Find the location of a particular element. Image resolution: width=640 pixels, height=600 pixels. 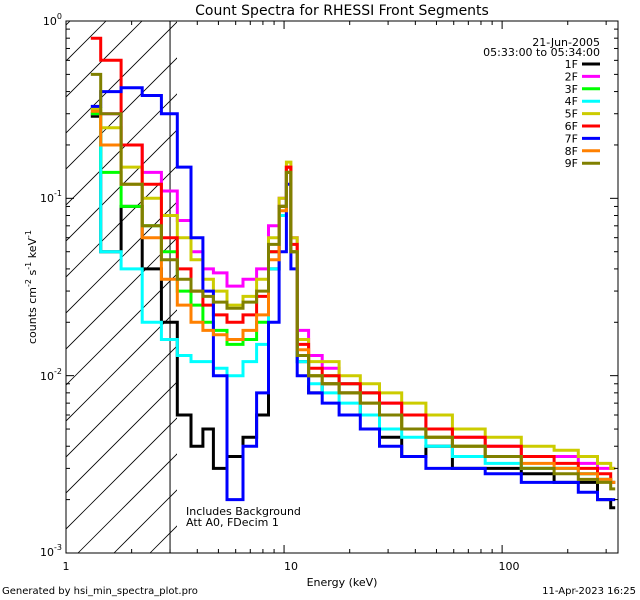

y-tick-label-2: 10⁻² is located at coordinates (51, 375).